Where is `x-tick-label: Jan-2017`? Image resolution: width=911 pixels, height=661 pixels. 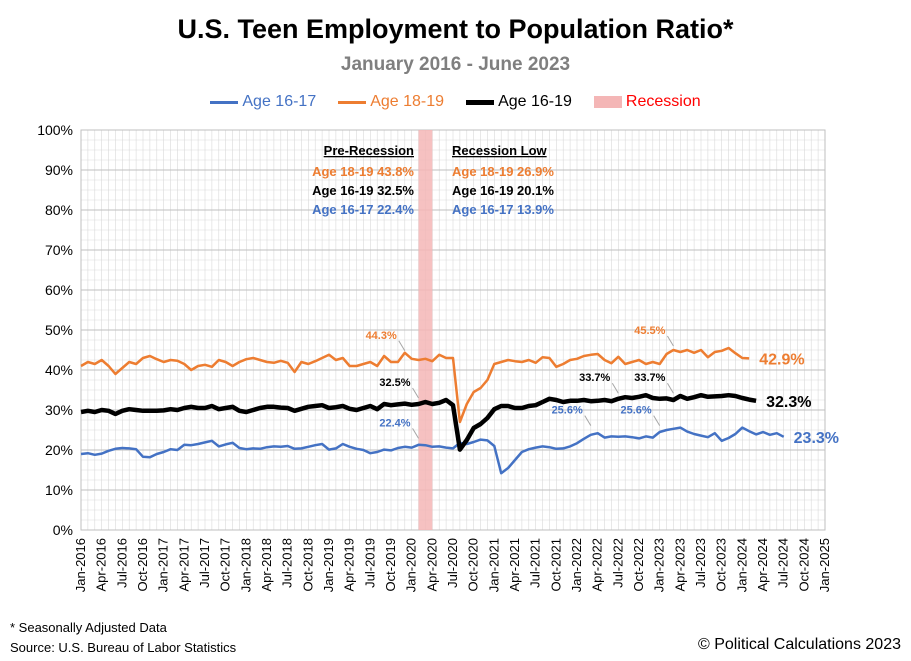
x-tick-label: Jan-2017 is located at coordinates (163, 565).